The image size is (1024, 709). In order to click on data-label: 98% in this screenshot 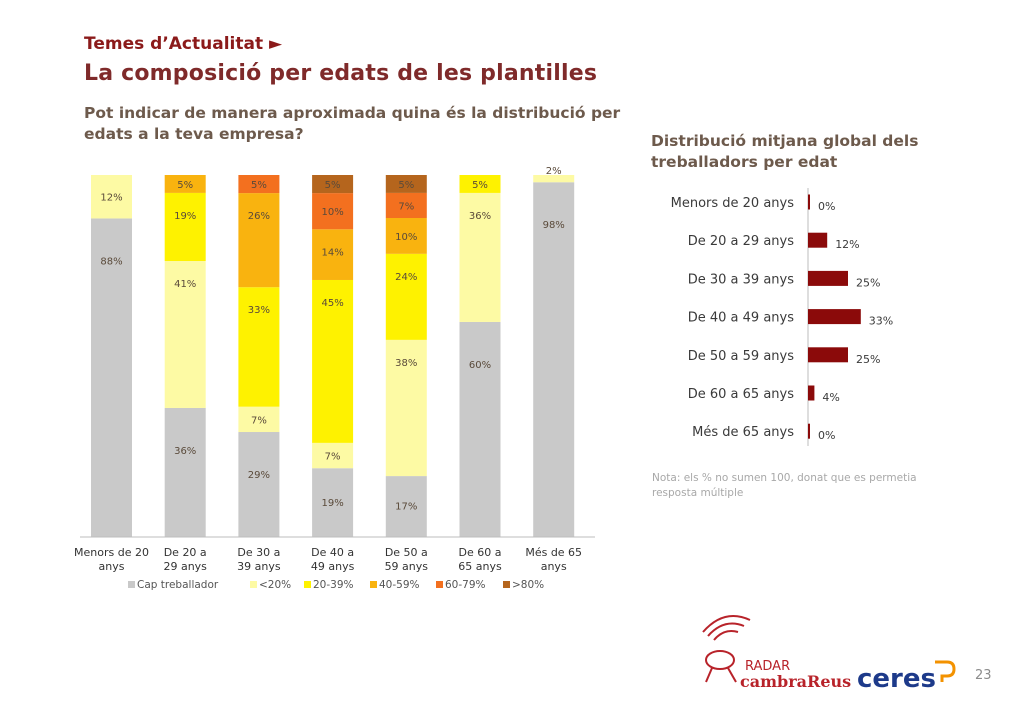, I will do `click(554, 225)`.